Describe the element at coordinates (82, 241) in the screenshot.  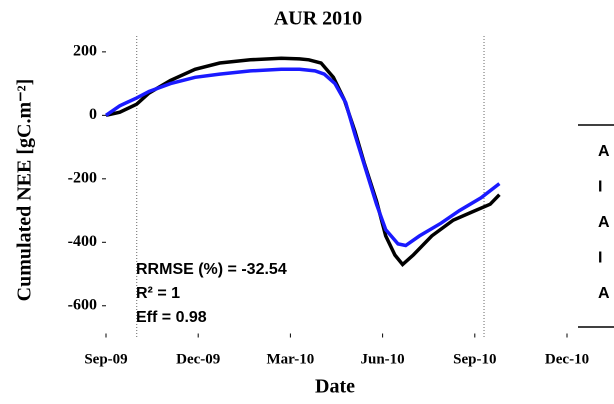
I see `y-tick-label: -400` at that location.